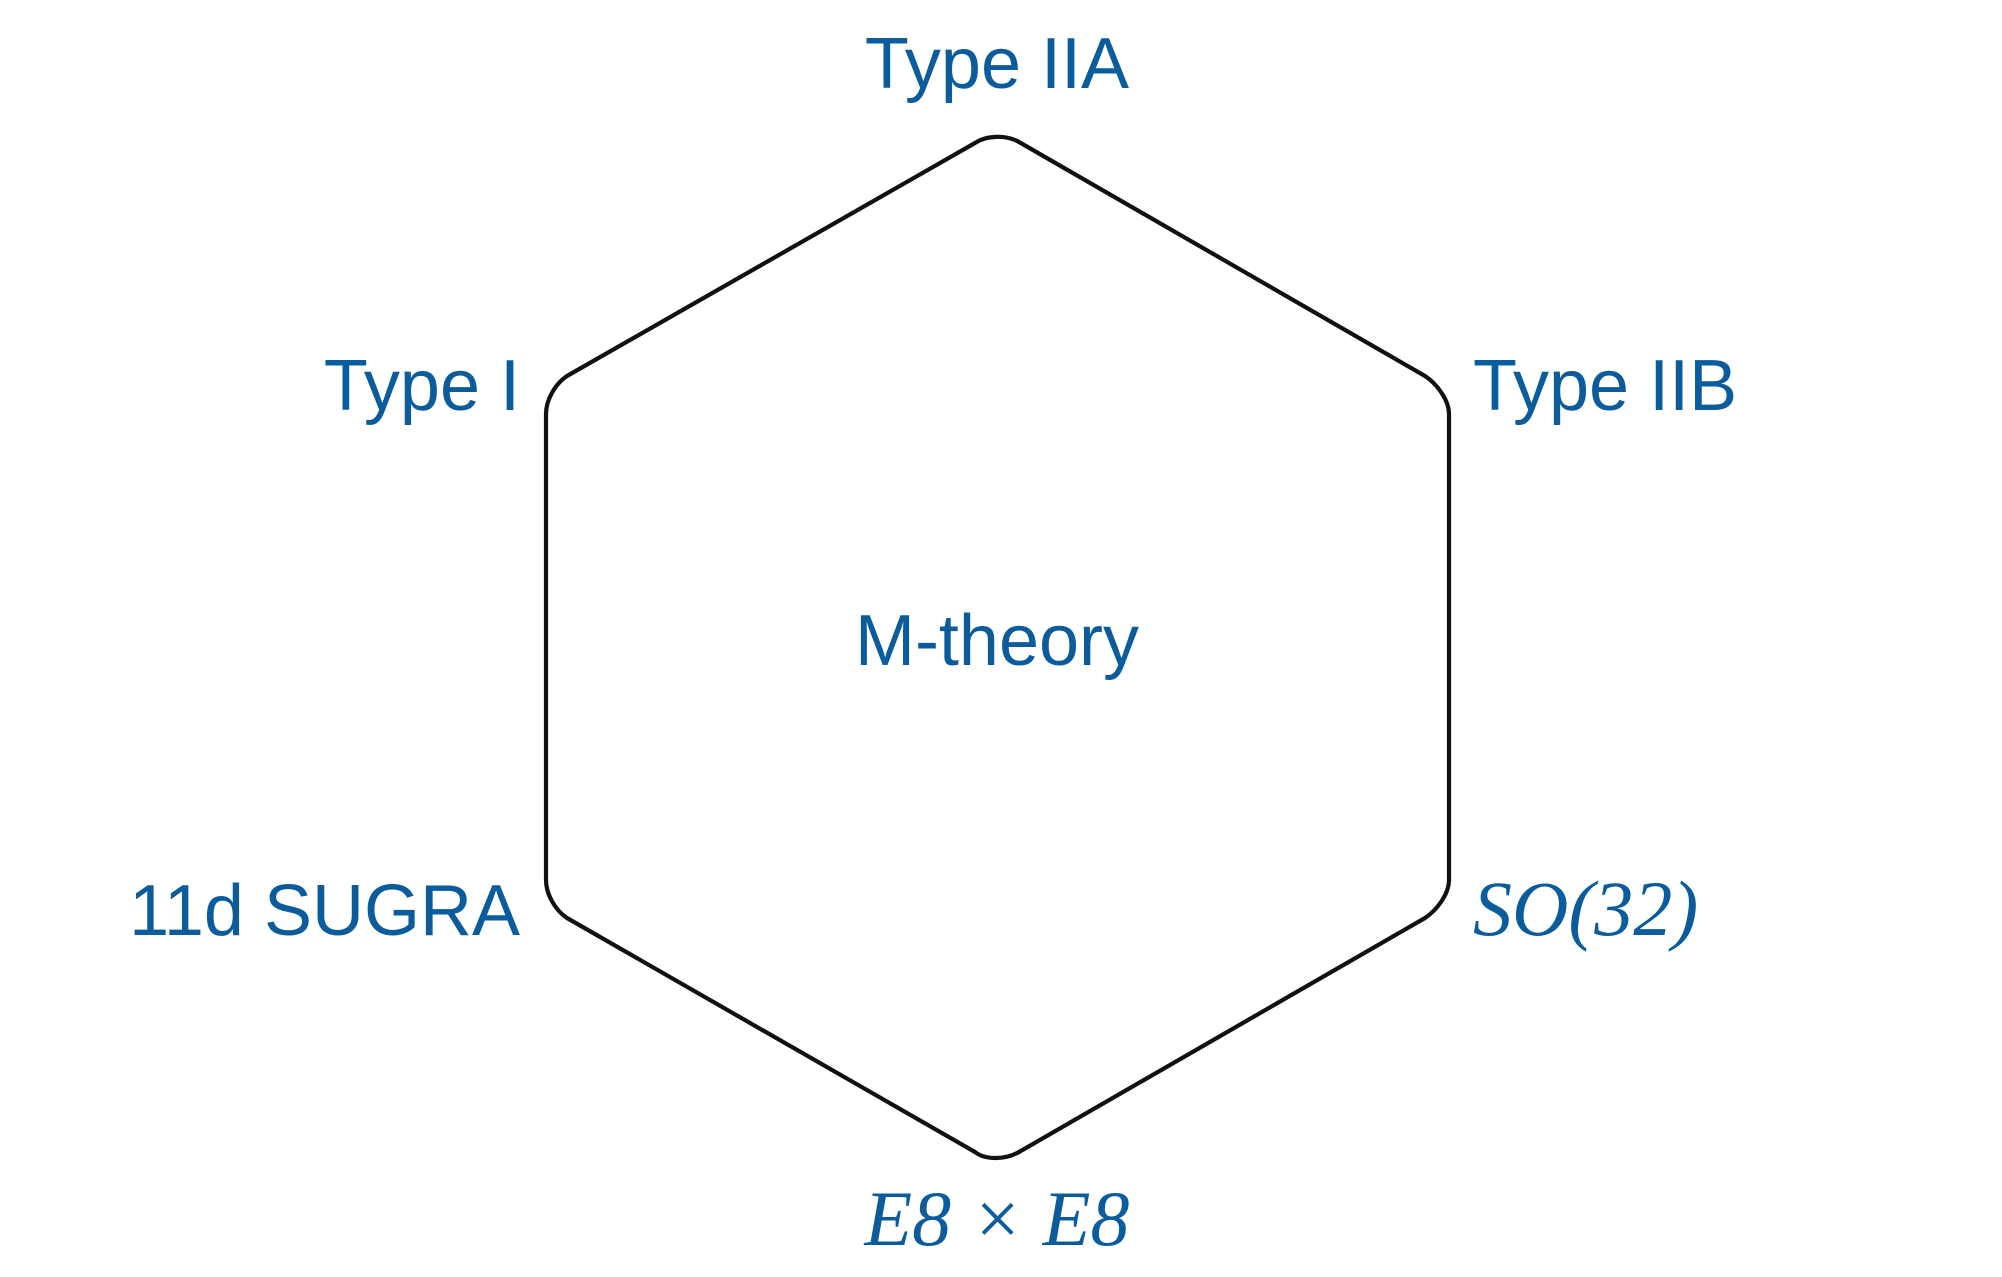  What do you see at coordinates (997, 64) in the screenshot?
I see `vertex-label-type-iia: Type IIA` at bounding box center [997, 64].